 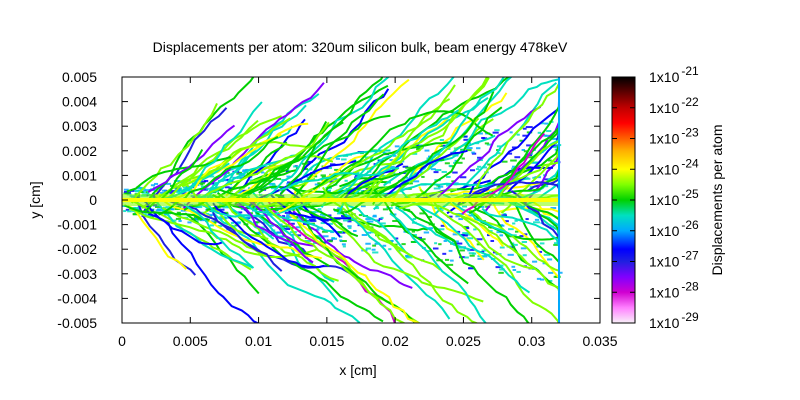 What do you see at coordinates (190, 341) in the screenshot?
I see `x-tick-label: 0.005` at bounding box center [190, 341].